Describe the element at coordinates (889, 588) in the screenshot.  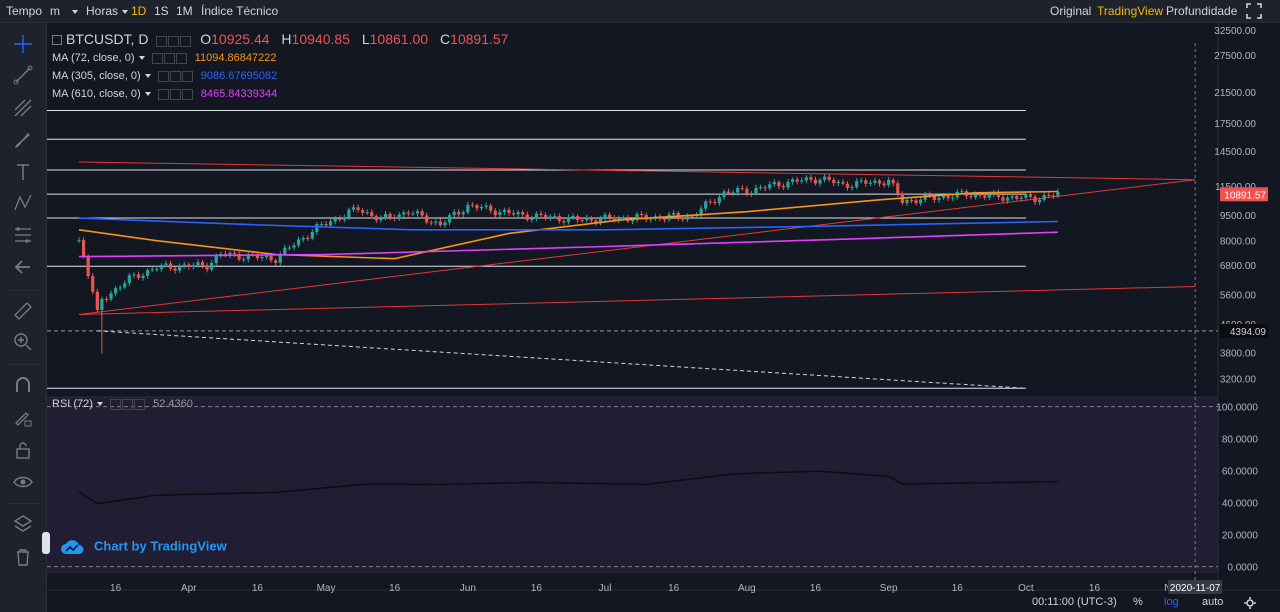
I see `time-tick-label: Sep` at that location.